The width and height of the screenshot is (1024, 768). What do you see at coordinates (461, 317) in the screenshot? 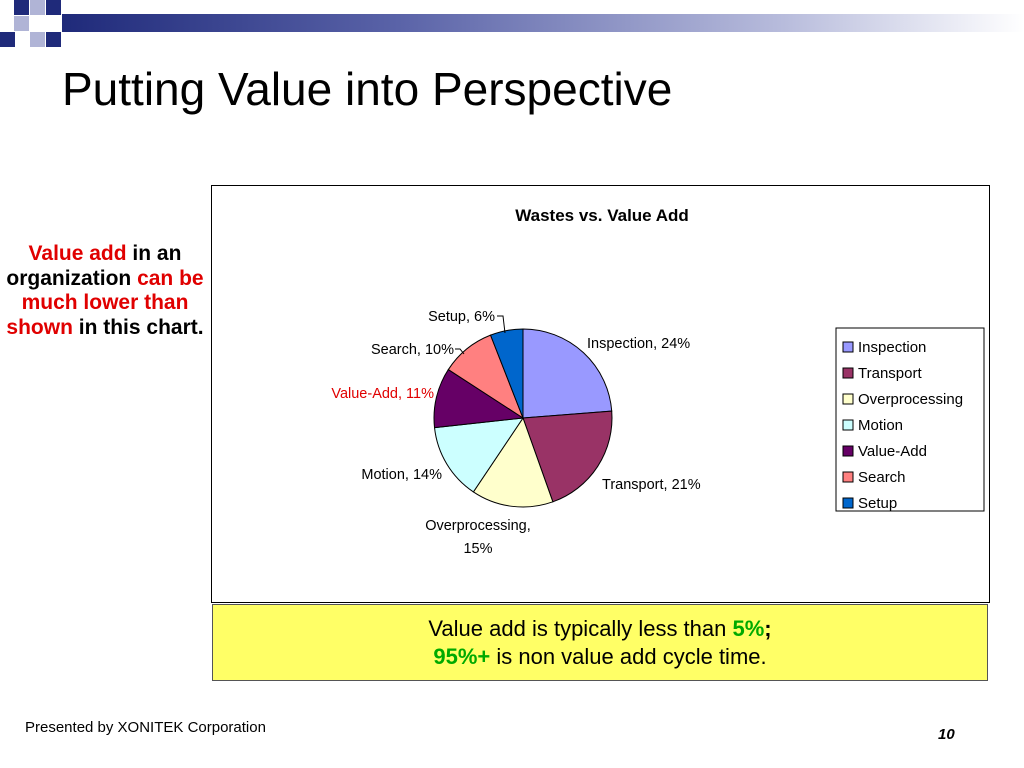
I see `data-label-setup: Setup, 6%` at bounding box center [461, 317].